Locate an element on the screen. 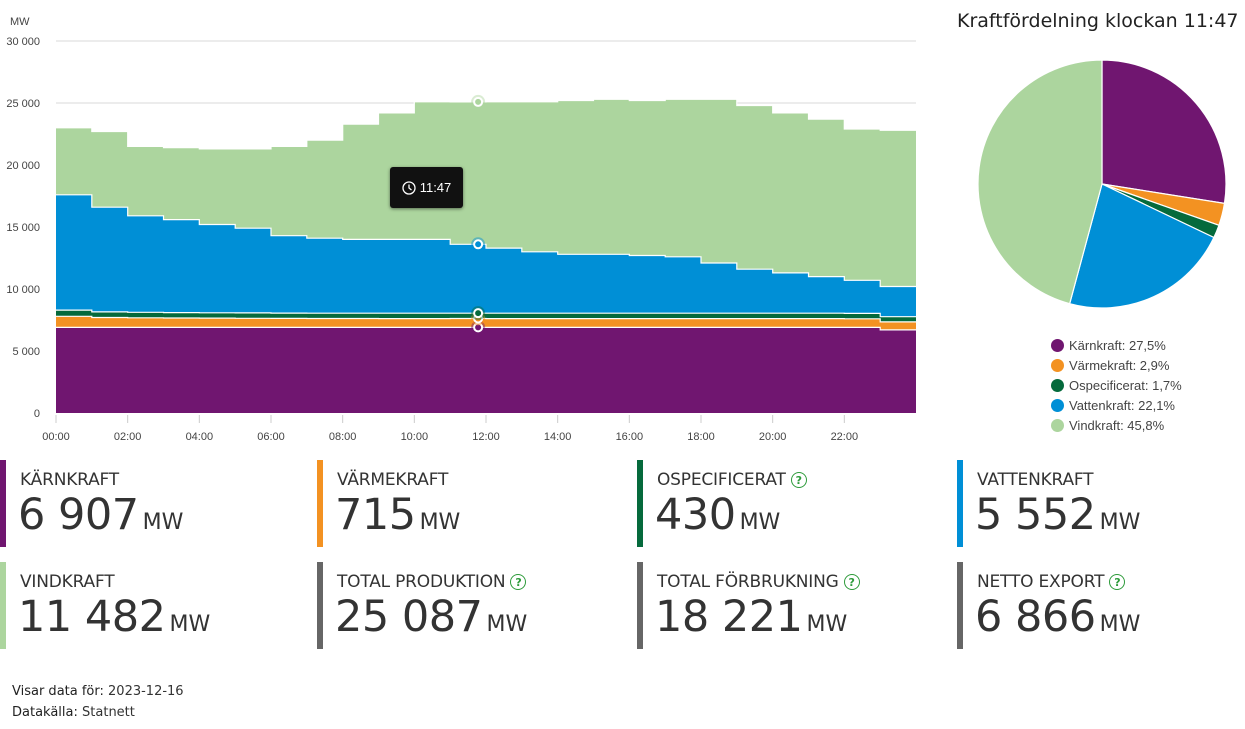 Image resolution: width=1245 pixels, height=729 pixels. area-vattenkraft is located at coordinates (486, 255).